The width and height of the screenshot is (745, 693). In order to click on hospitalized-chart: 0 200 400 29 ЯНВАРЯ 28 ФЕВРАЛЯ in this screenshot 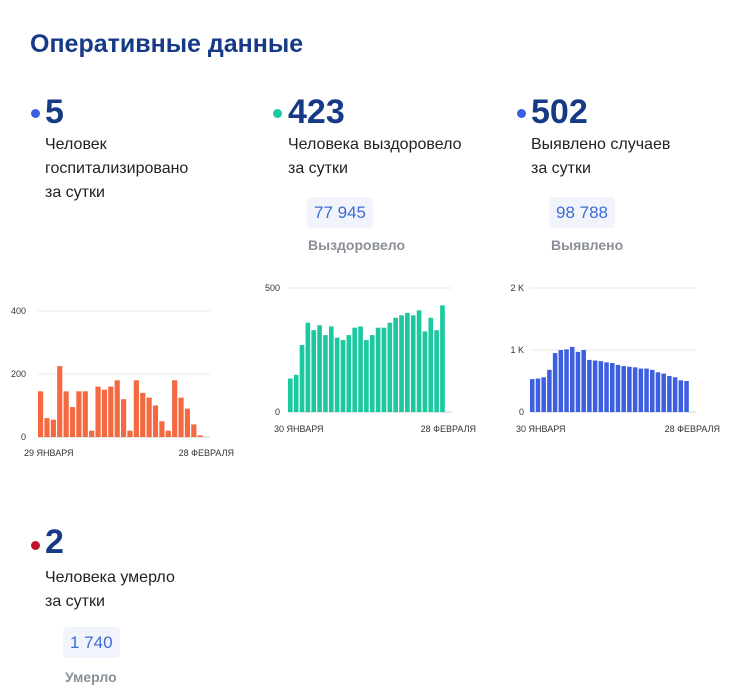, I will do `click(122, 382)`.